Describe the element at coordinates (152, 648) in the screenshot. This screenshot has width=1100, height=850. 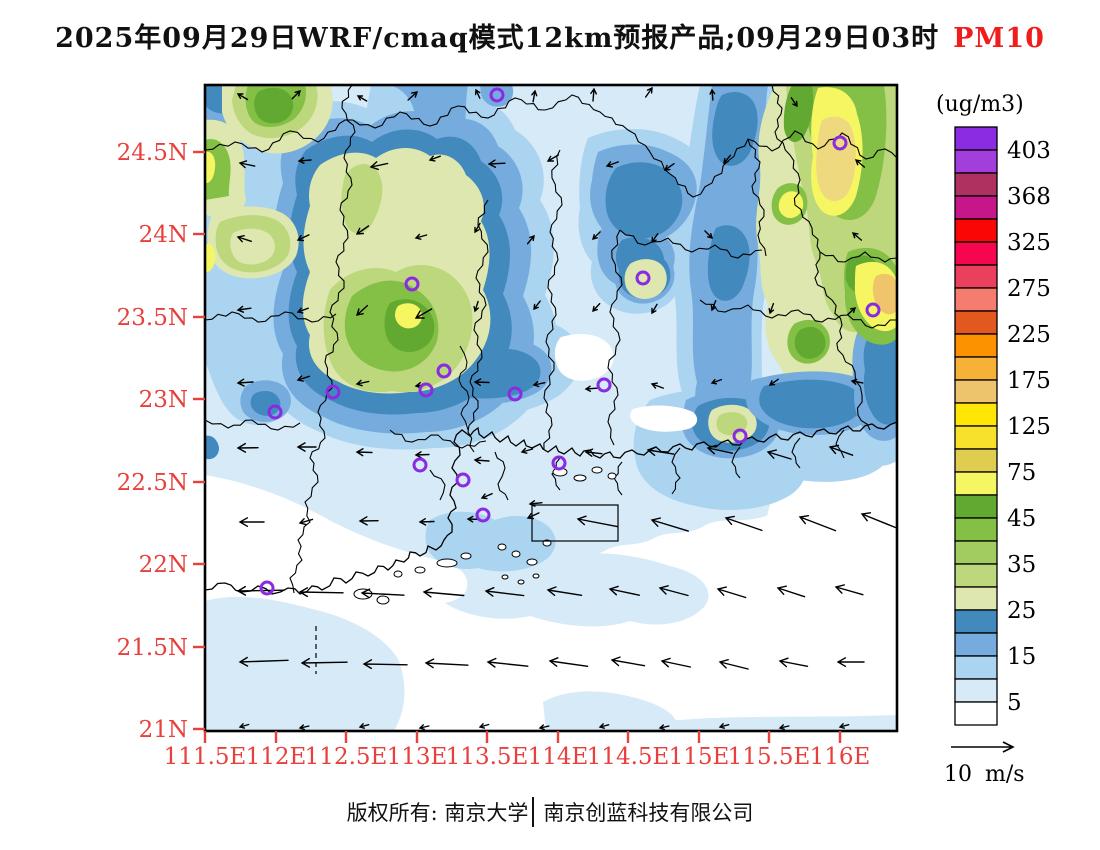
I see `lat-label: 21.5N` at that location.